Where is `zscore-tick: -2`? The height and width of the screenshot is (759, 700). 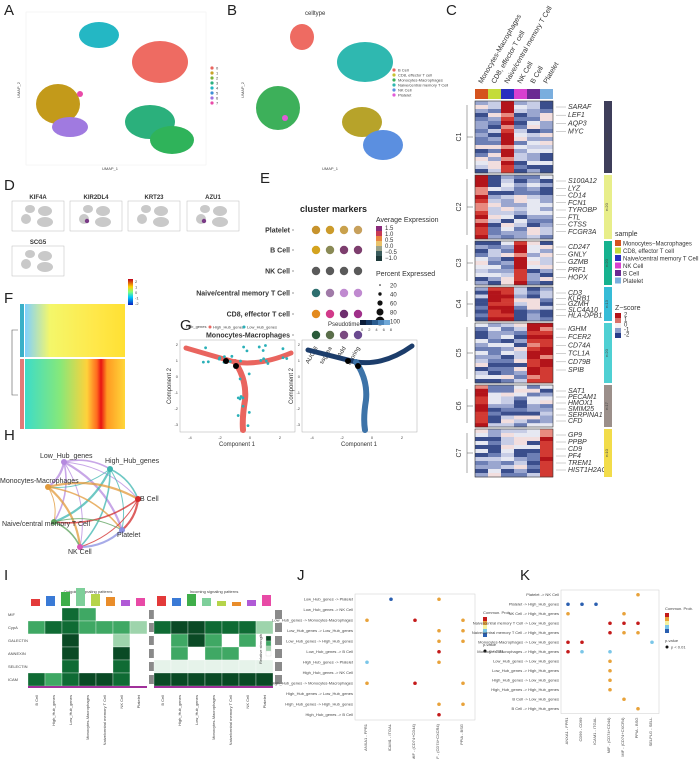 zscore-tick: -2 is located at coordinates (627, 336).